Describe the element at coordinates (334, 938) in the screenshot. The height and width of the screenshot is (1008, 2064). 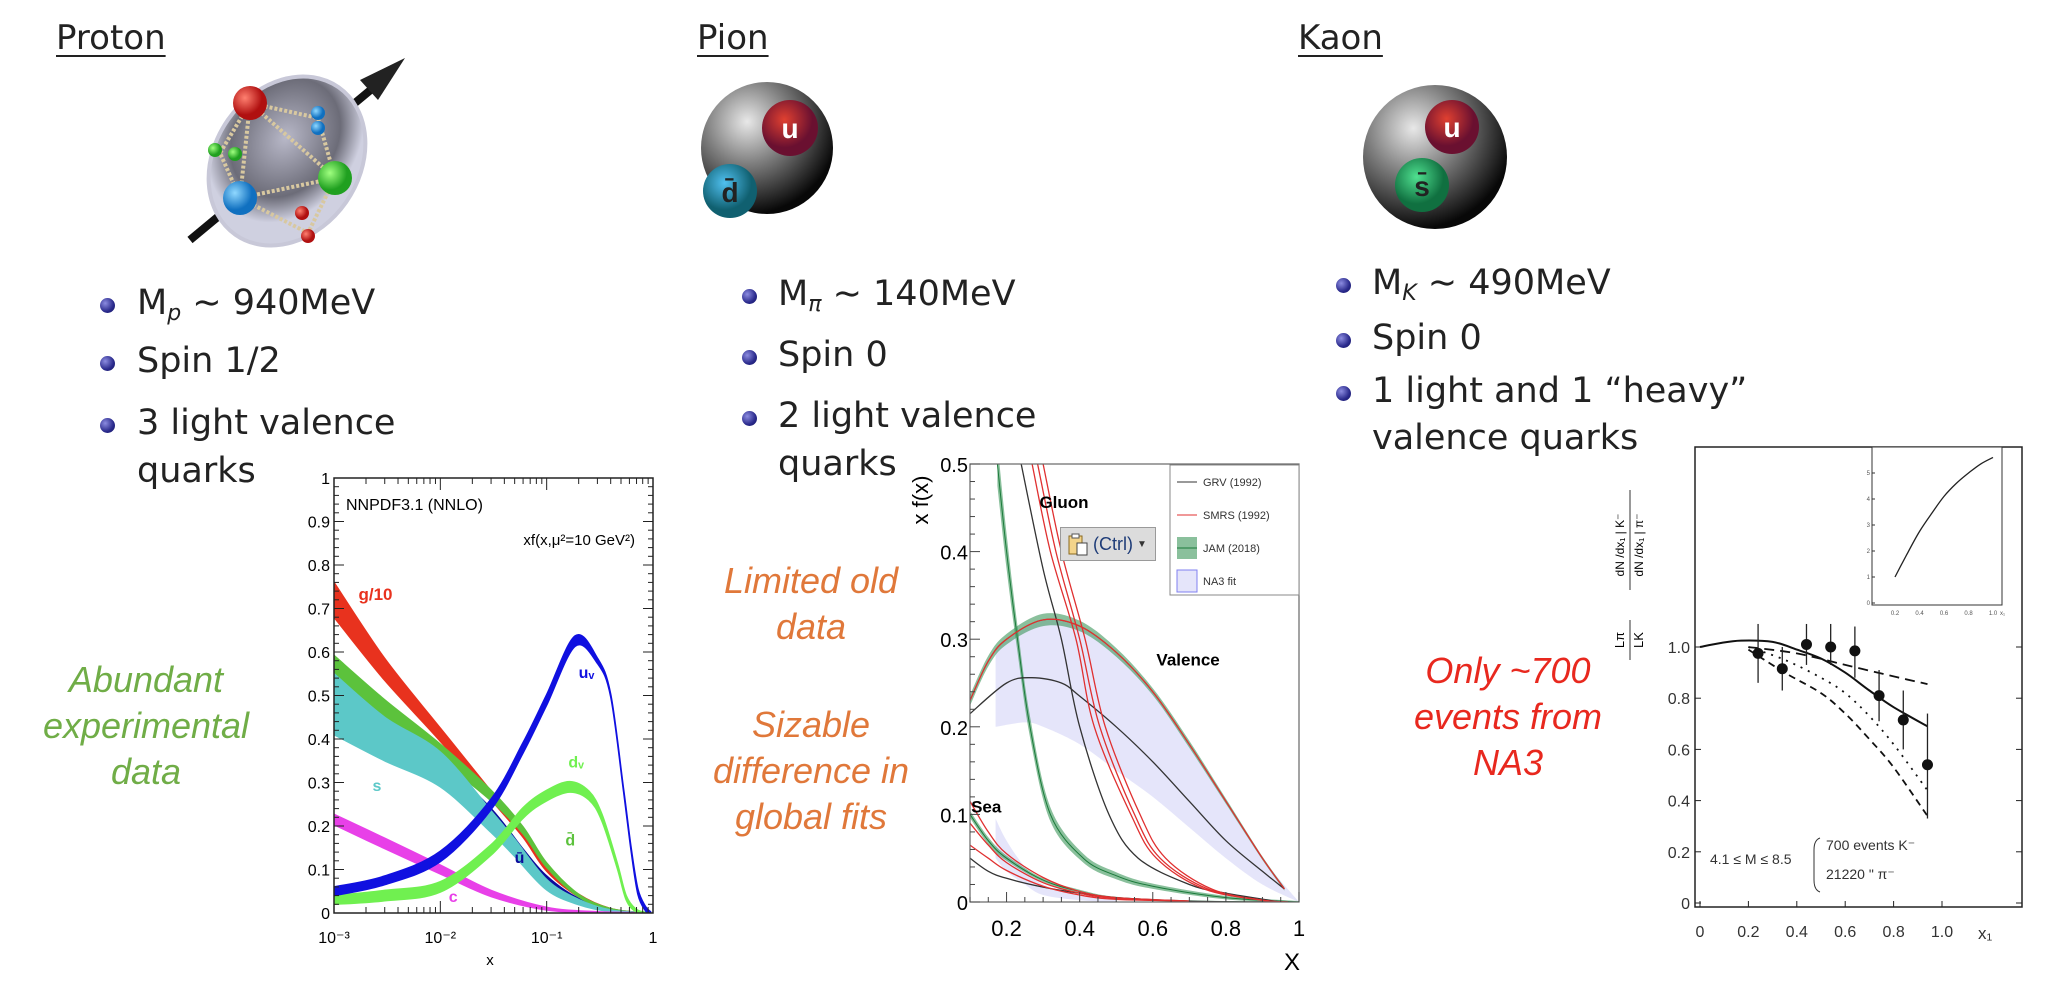
I see `x-tick-label: 10⁻³` at that location.